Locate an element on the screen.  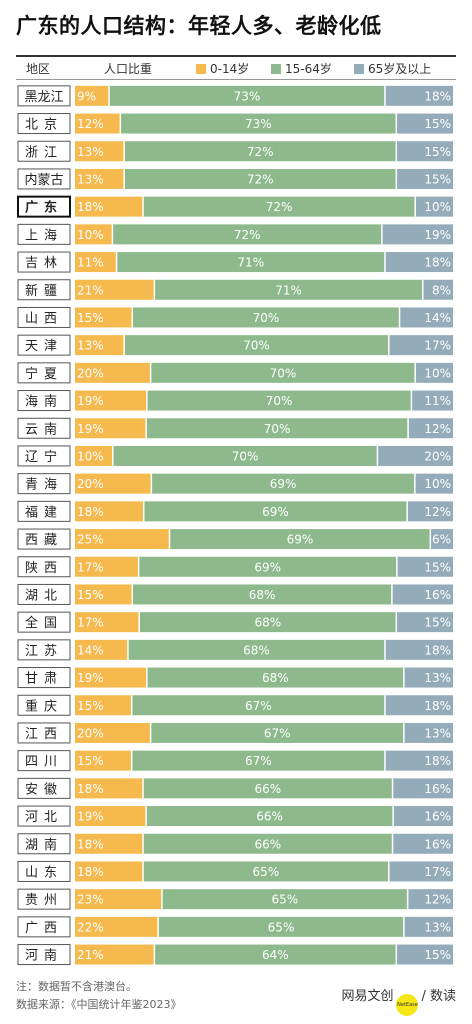
legend-label-old: 65岁及以上 is located at coordinates (400, 69).